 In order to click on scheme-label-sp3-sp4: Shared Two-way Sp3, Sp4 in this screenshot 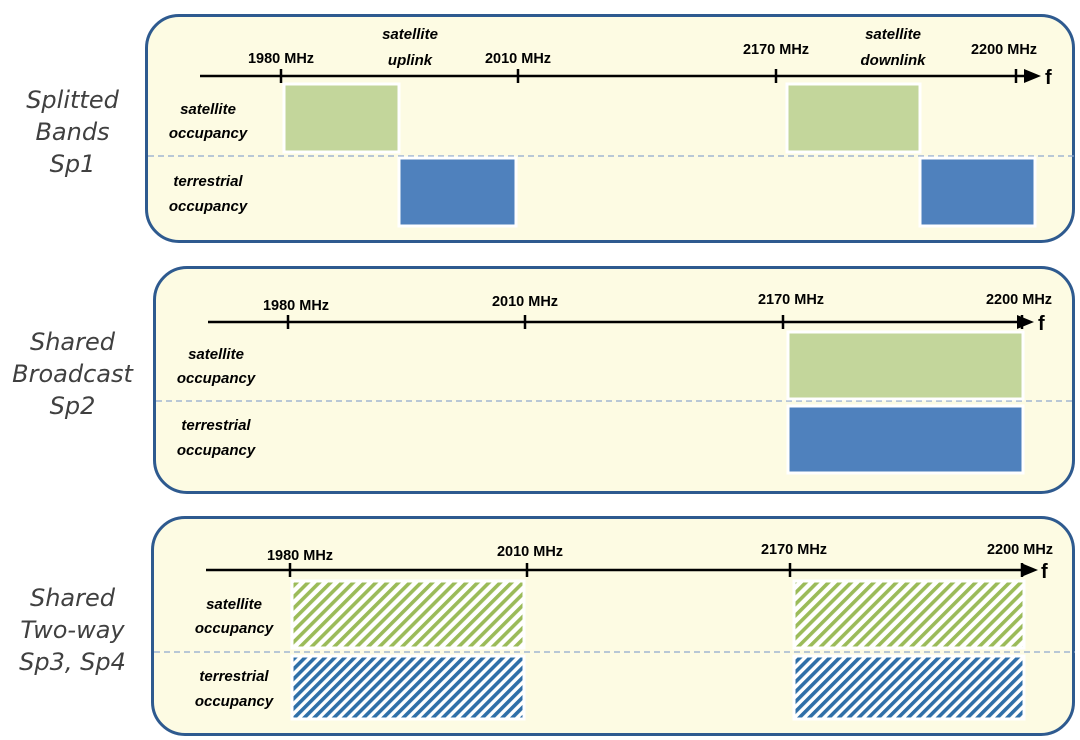, I will do `click(72, 630)`.